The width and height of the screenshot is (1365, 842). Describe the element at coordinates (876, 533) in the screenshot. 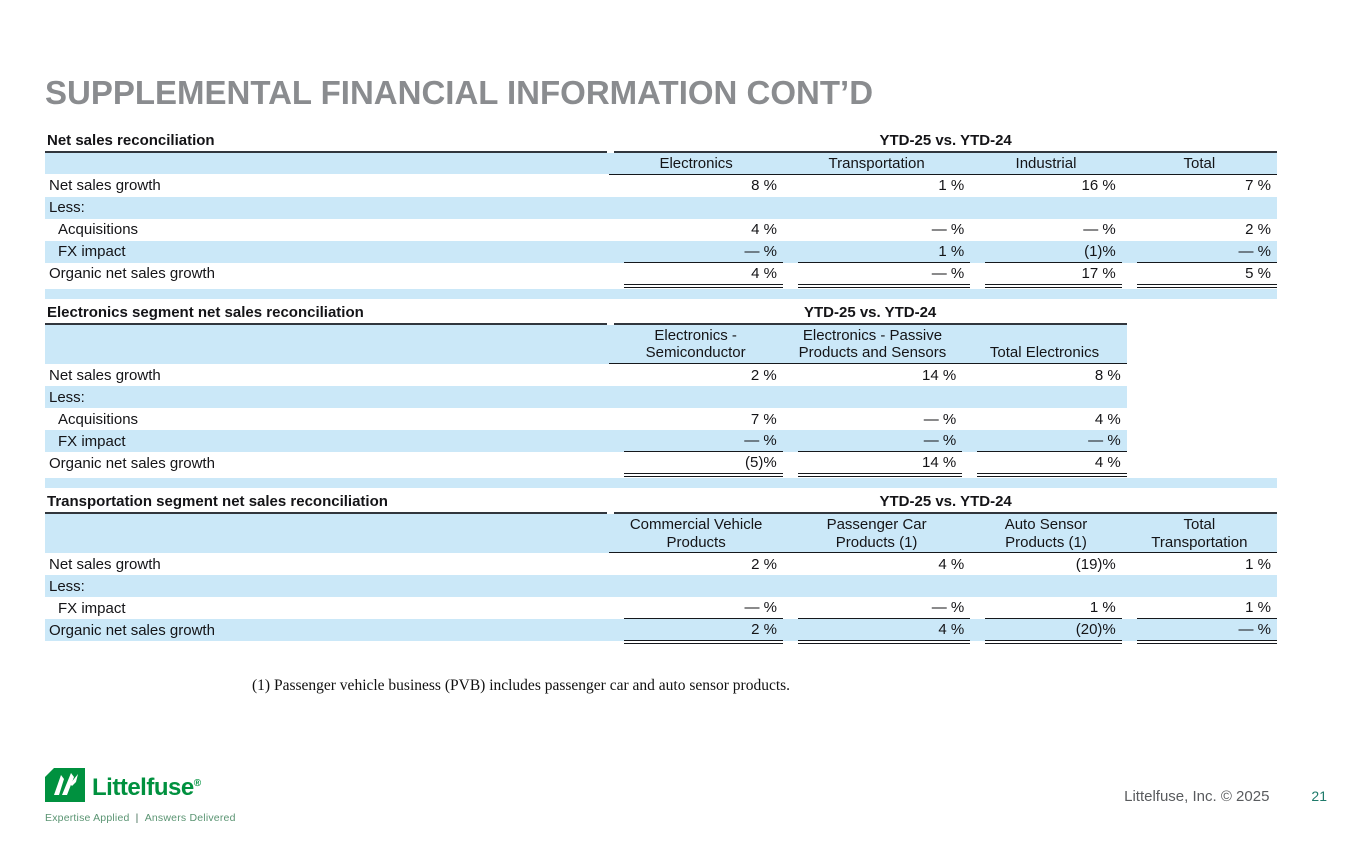

I see `column-header: Passenger Car Products (1)` at that location.